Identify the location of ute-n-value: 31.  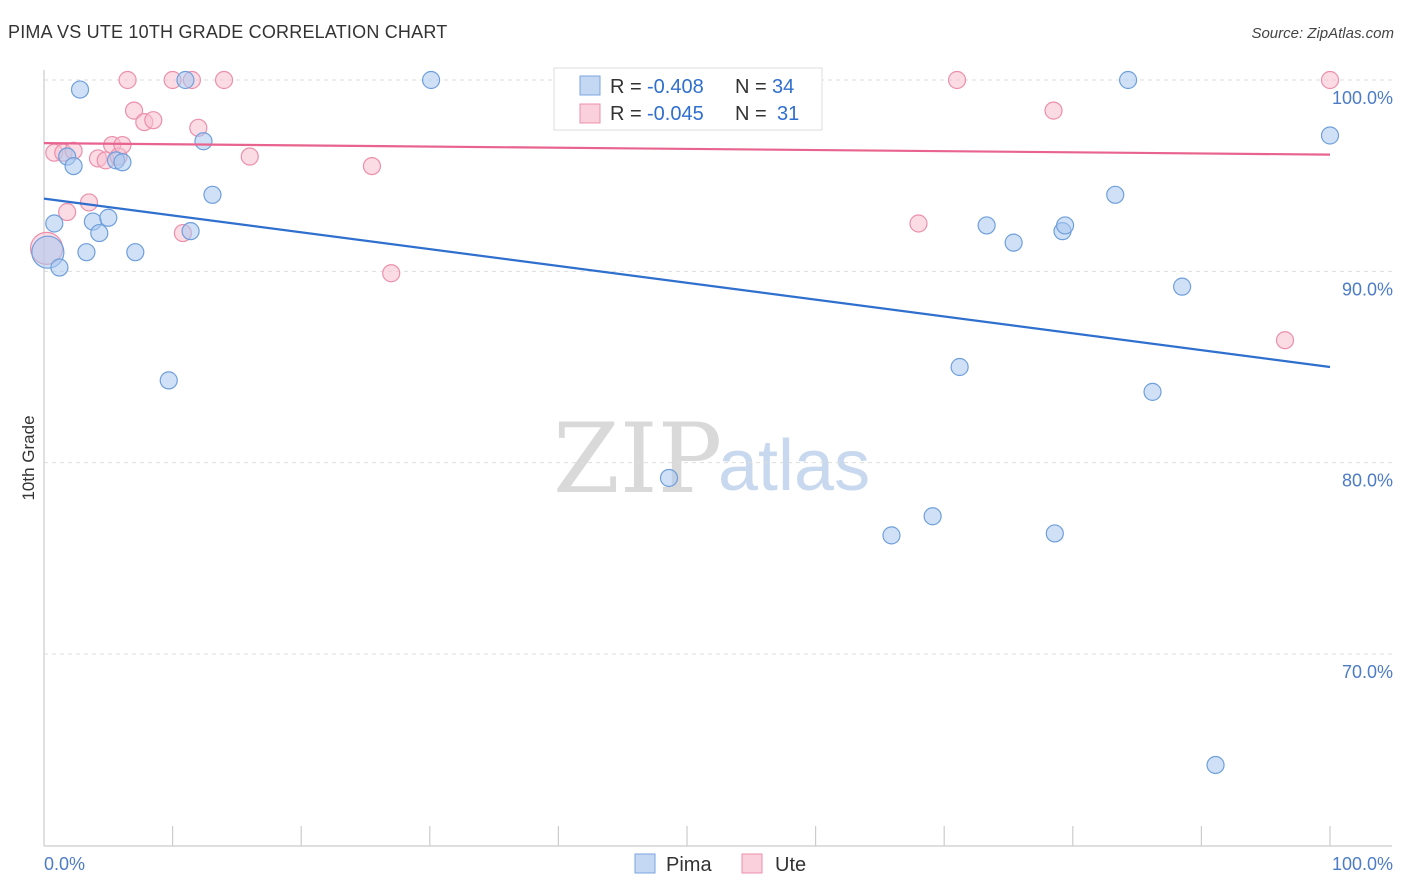
(788, 114).